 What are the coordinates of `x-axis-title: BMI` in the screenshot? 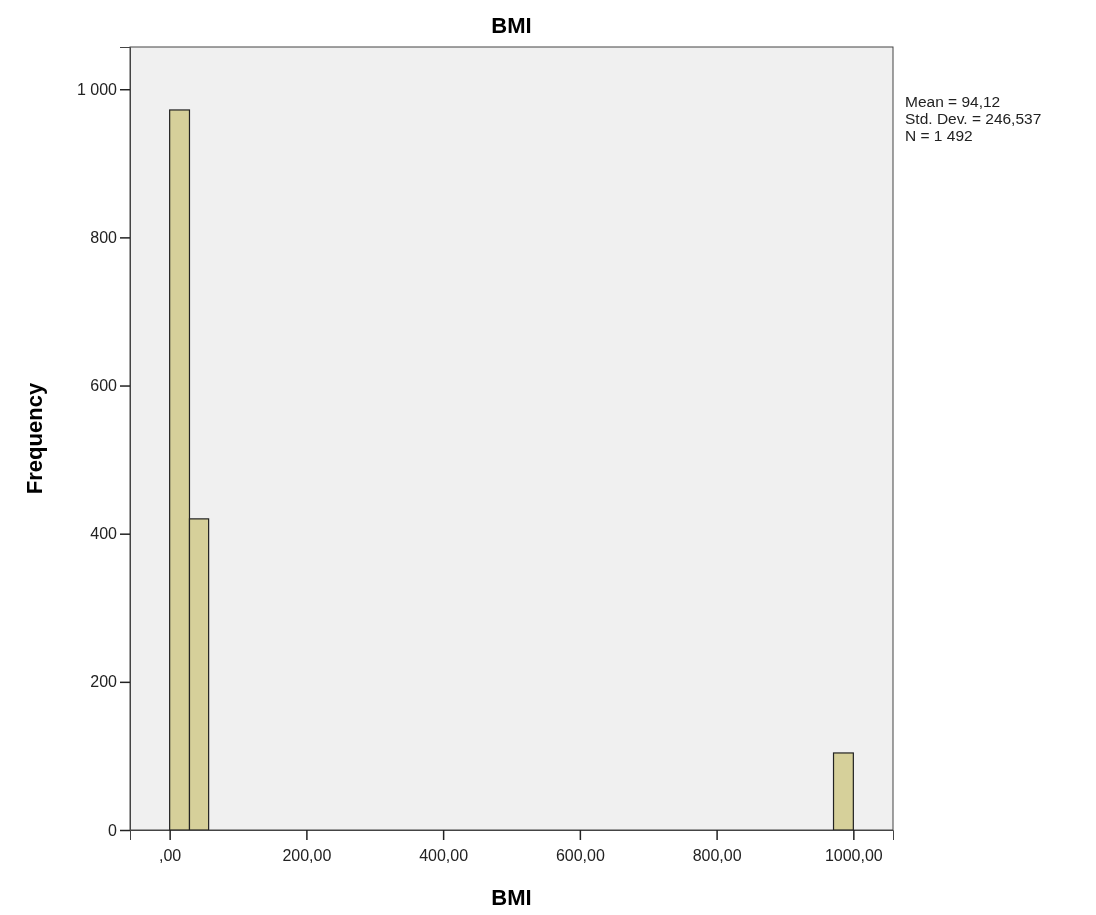 It's located at (511, 897).